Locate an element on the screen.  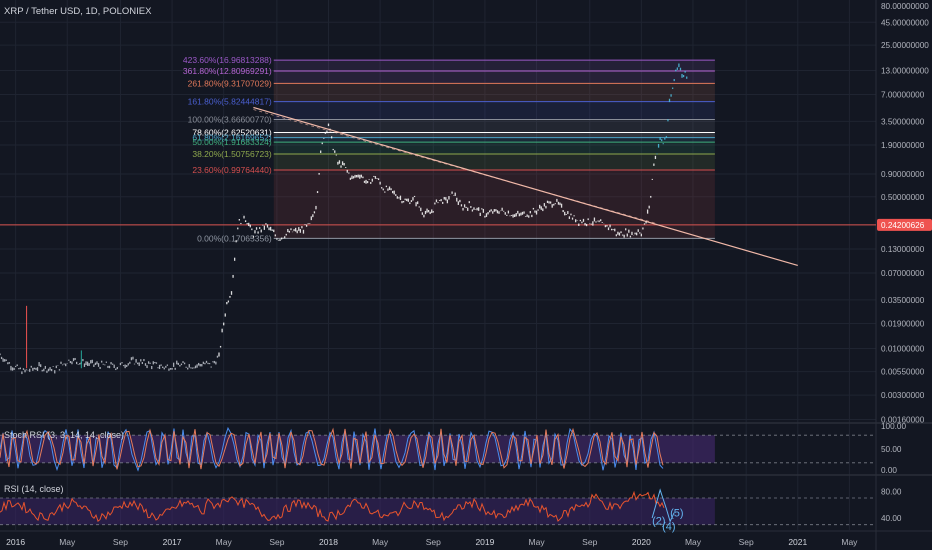
price-axis-label: 80.00000000 is located at coordinates (905, 6).